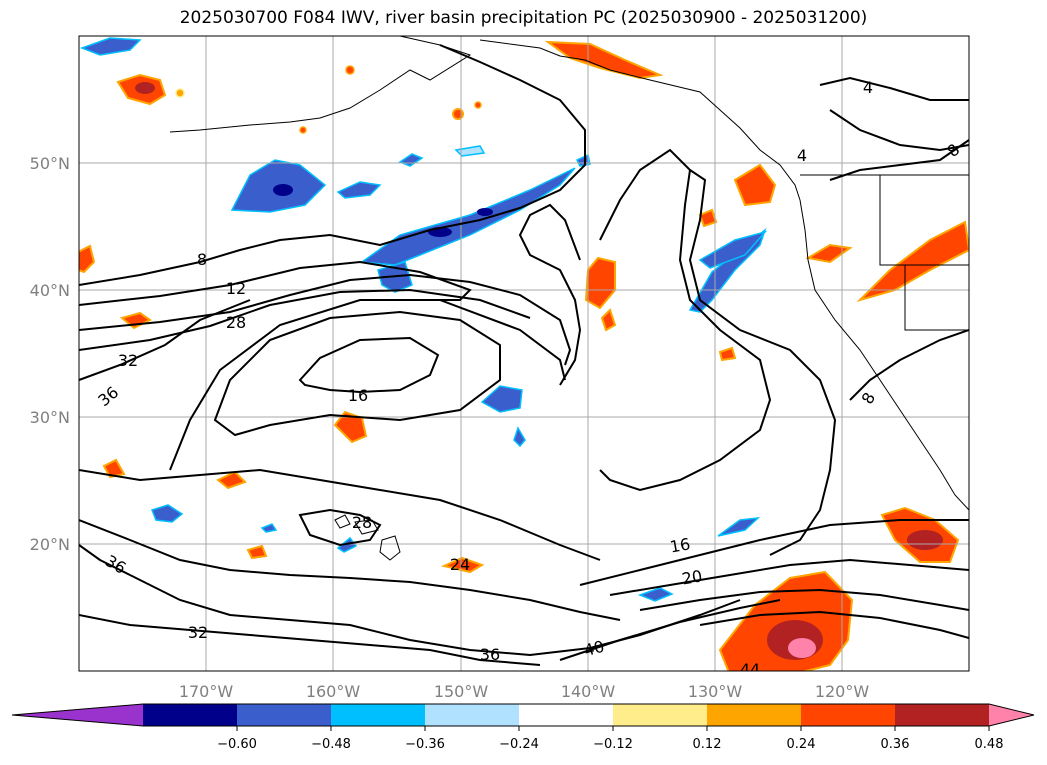 The image size is (1047, 765). What do you see at coordinates (707, 744) in the screenshot?
I see `colorbar-tick-label: 0.12` at bounding box center [707, 744].